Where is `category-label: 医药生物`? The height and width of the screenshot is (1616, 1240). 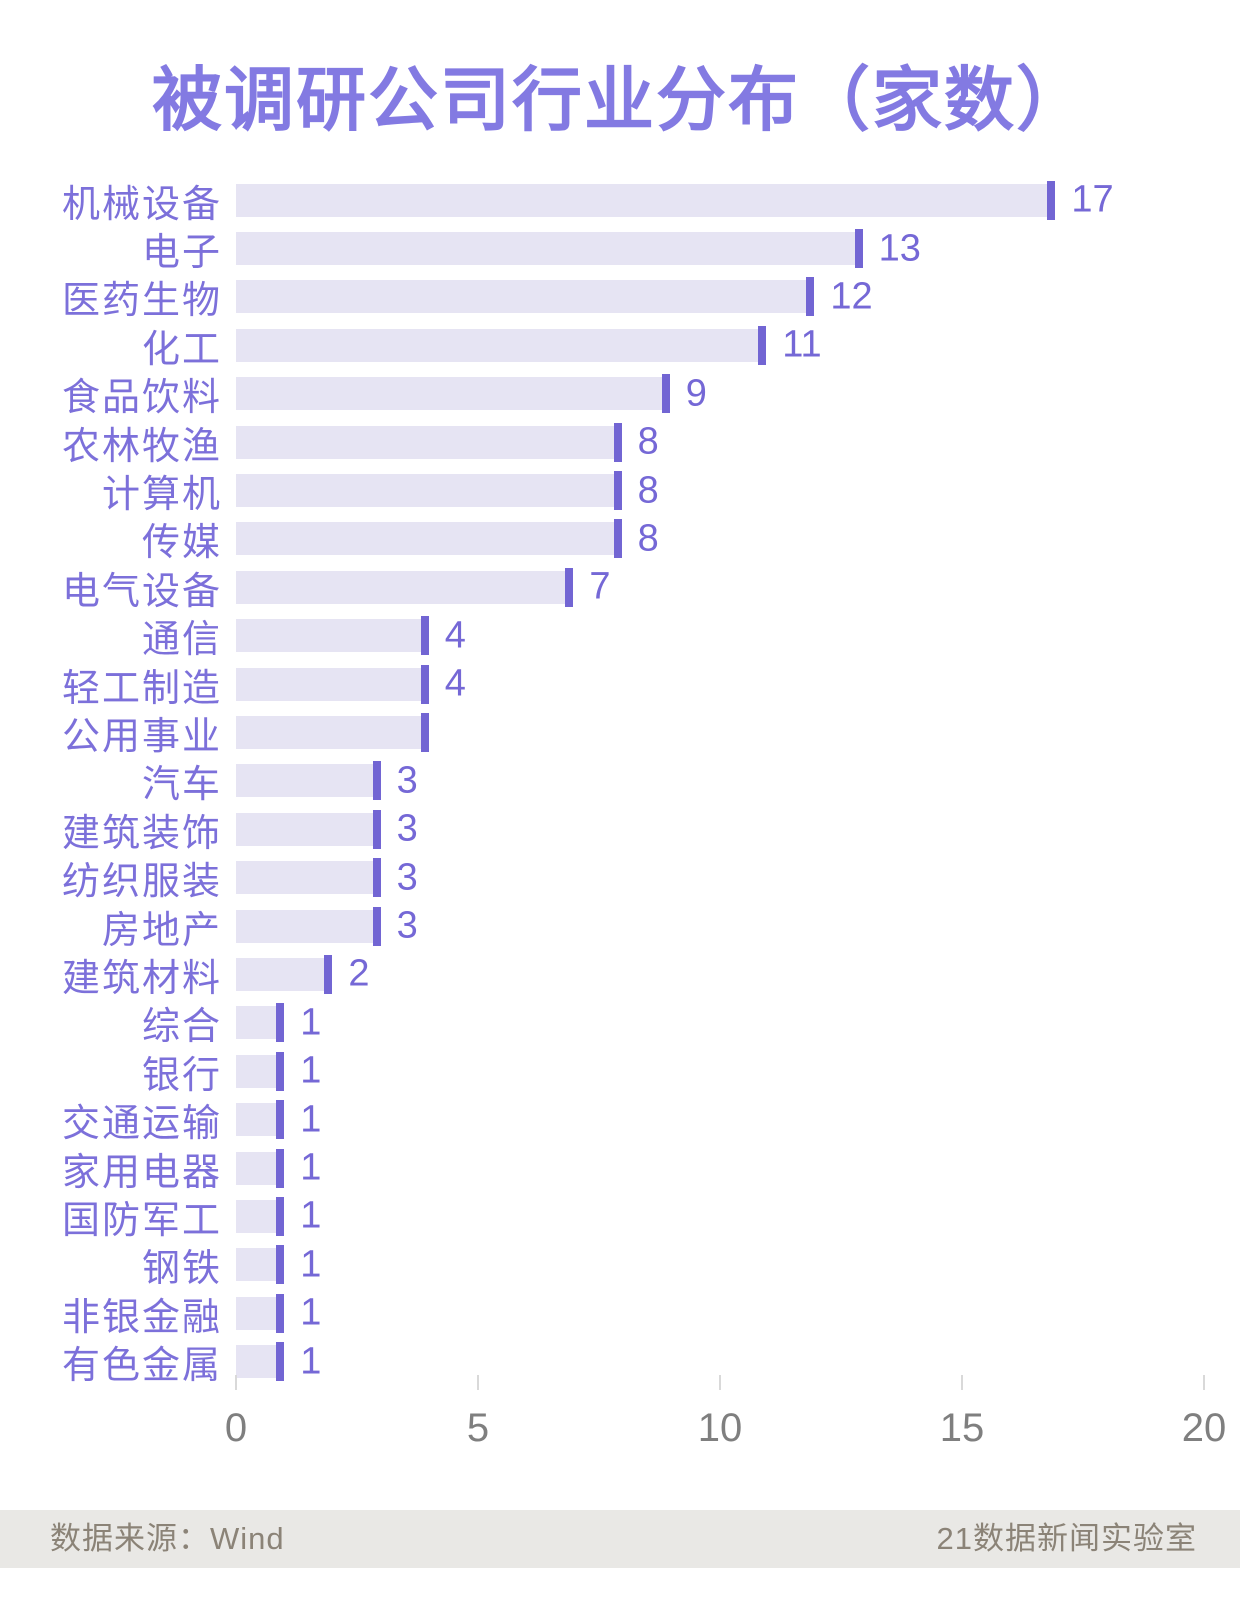
category-label: 医药生物 is located at coordinates (141, 301).